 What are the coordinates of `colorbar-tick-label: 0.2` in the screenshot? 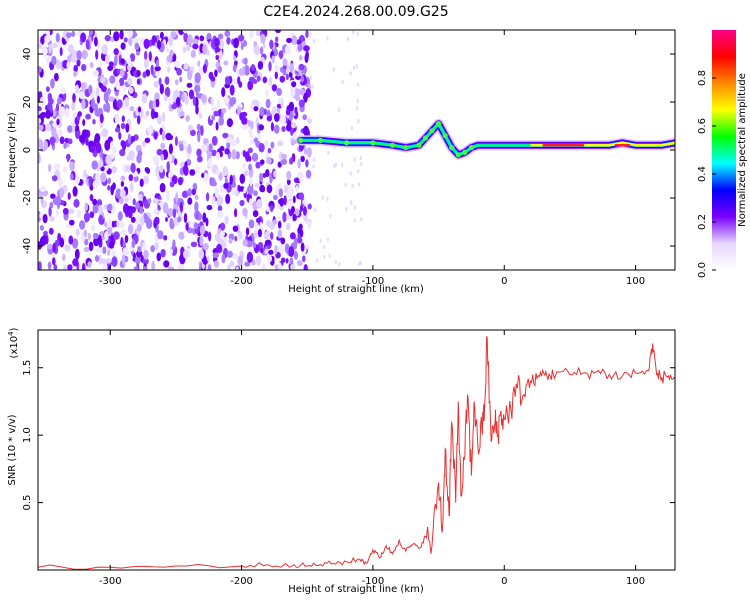 It's located at (702, 222).